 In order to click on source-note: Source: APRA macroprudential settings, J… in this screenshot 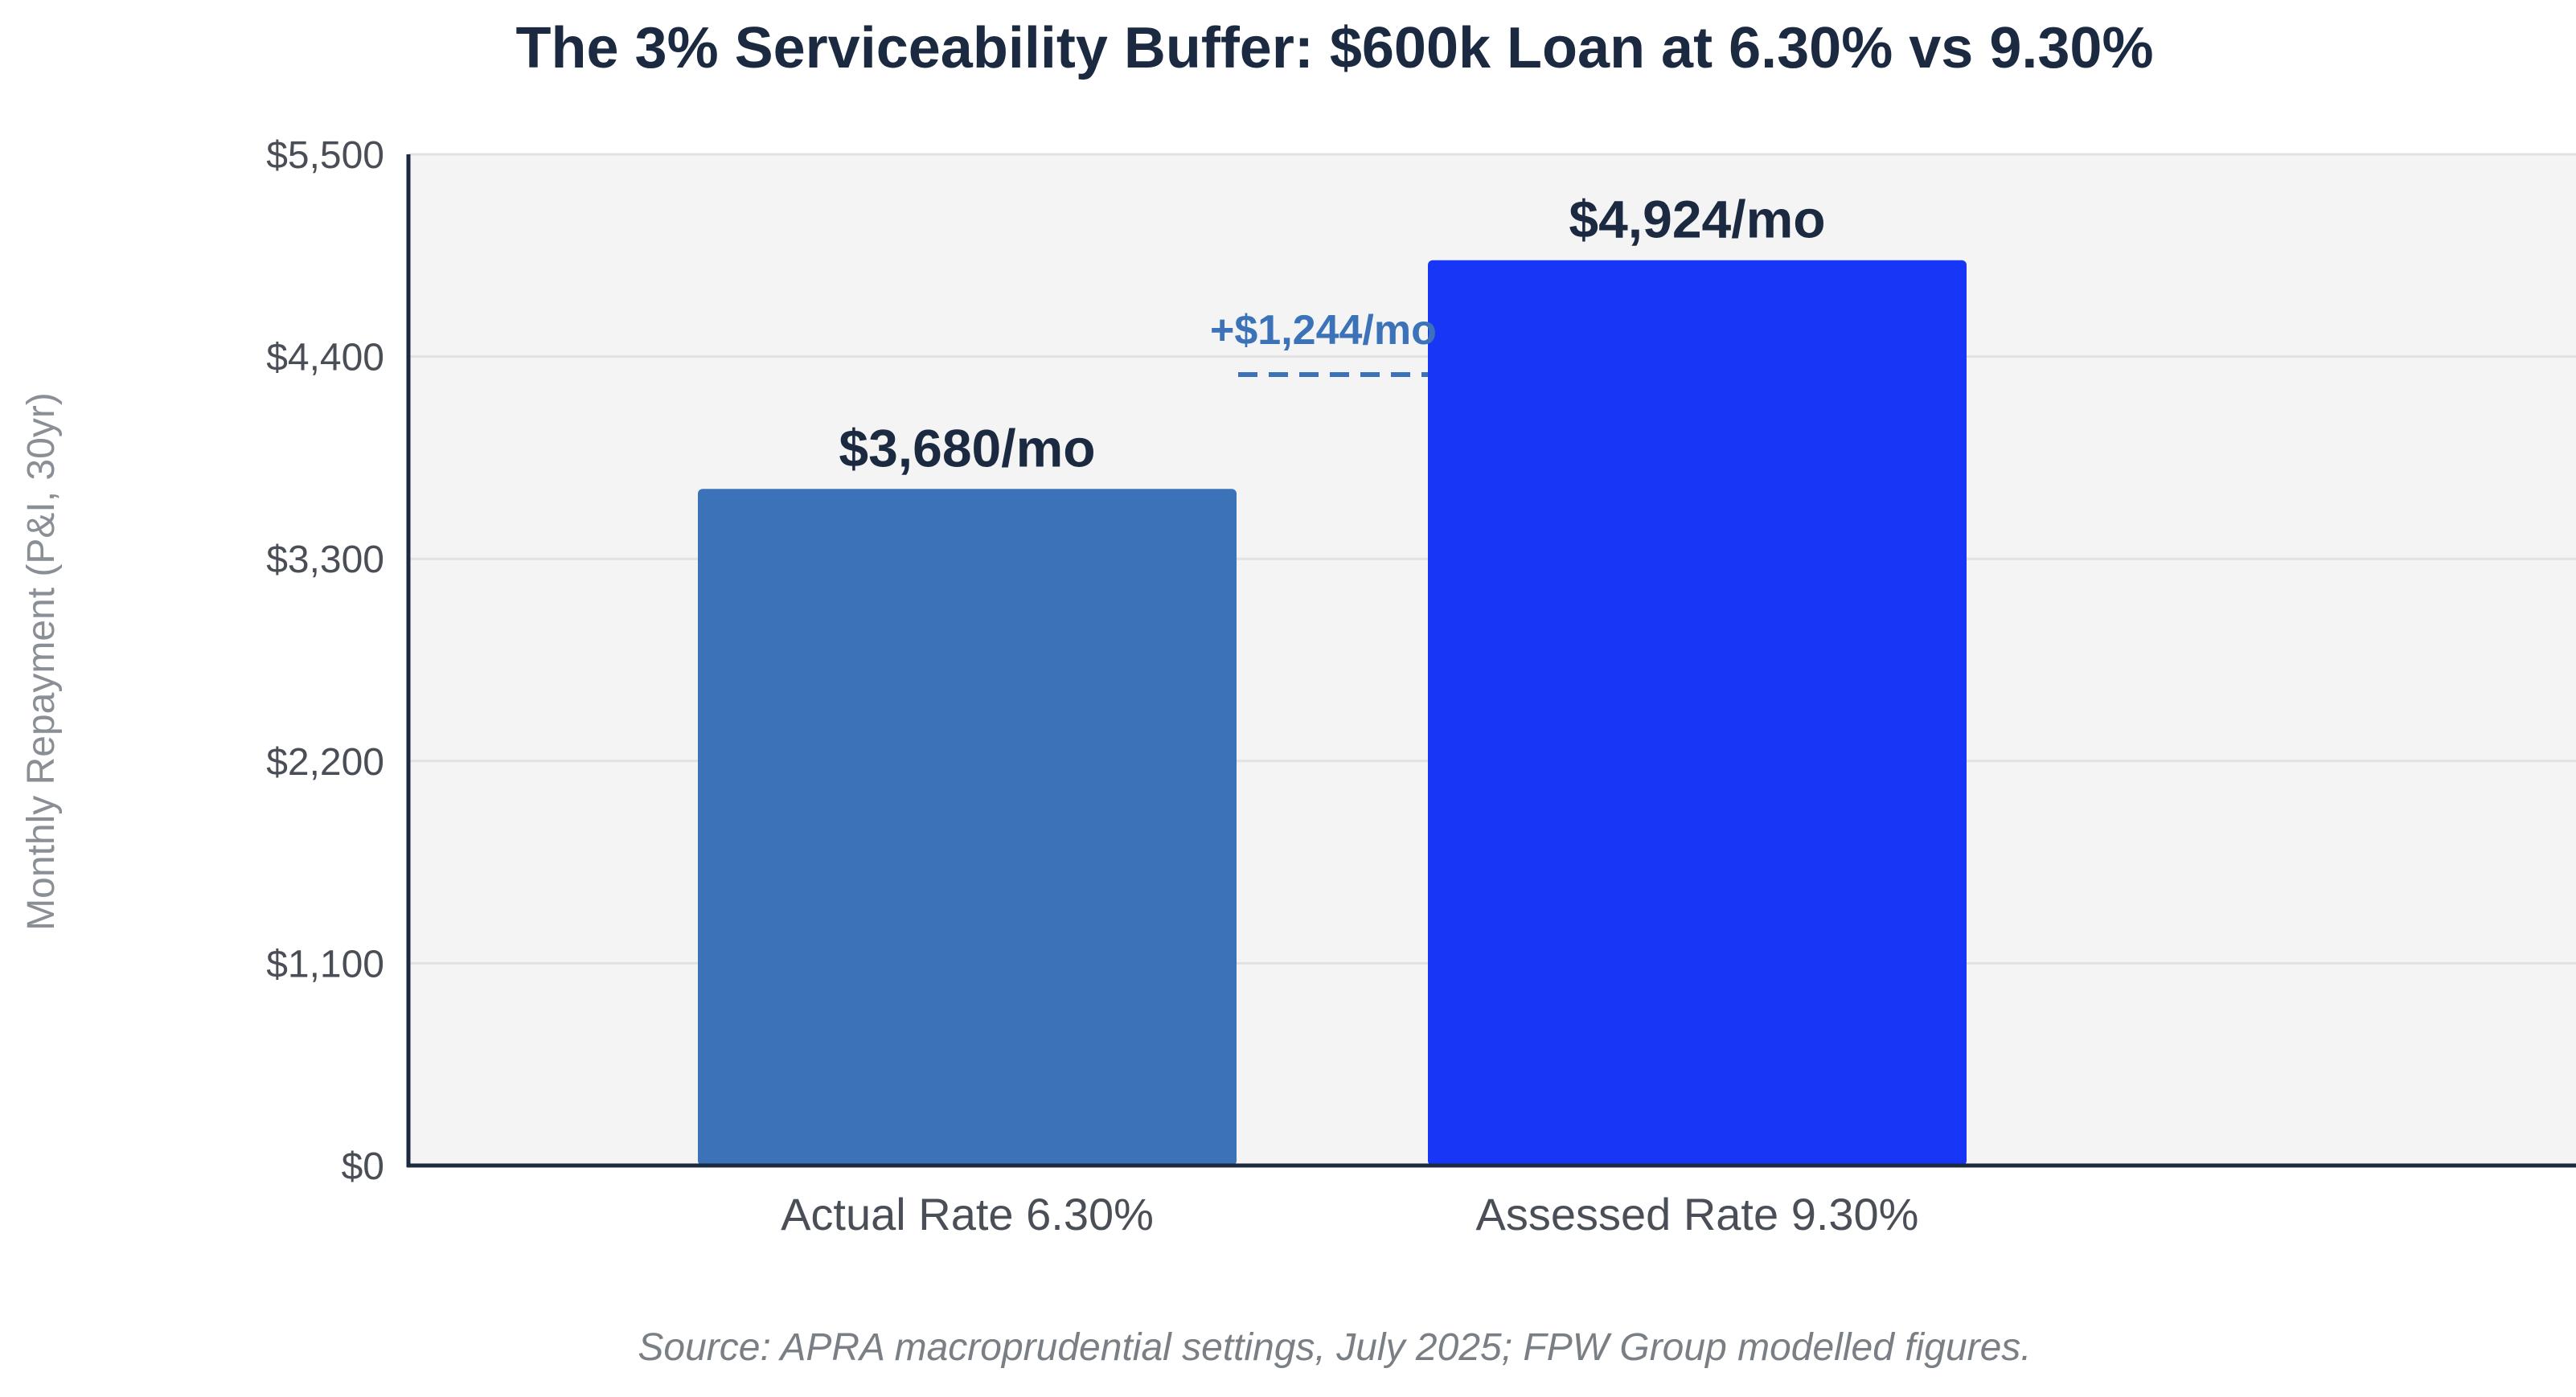, I will do `click(1334, 1347)`.